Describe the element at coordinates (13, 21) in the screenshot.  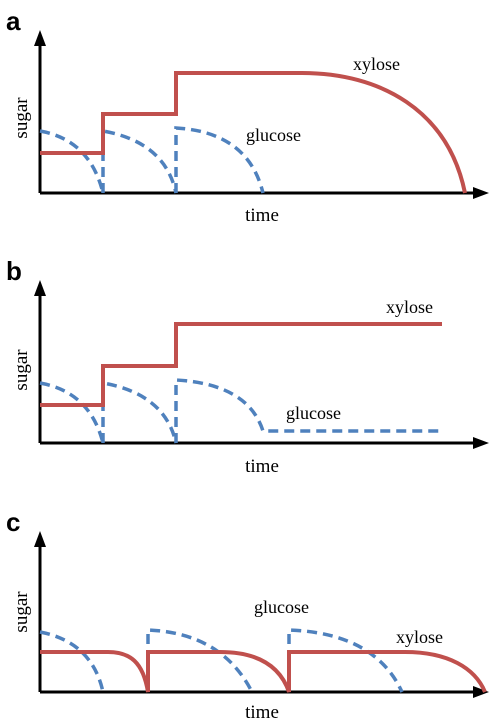
I see `panel-letter-a: a` at that location.